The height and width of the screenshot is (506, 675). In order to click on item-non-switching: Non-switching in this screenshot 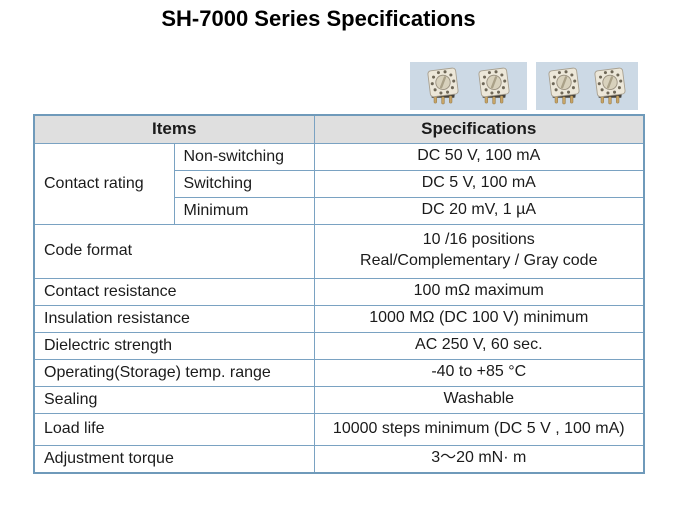, I will do `click(244, 156)`.